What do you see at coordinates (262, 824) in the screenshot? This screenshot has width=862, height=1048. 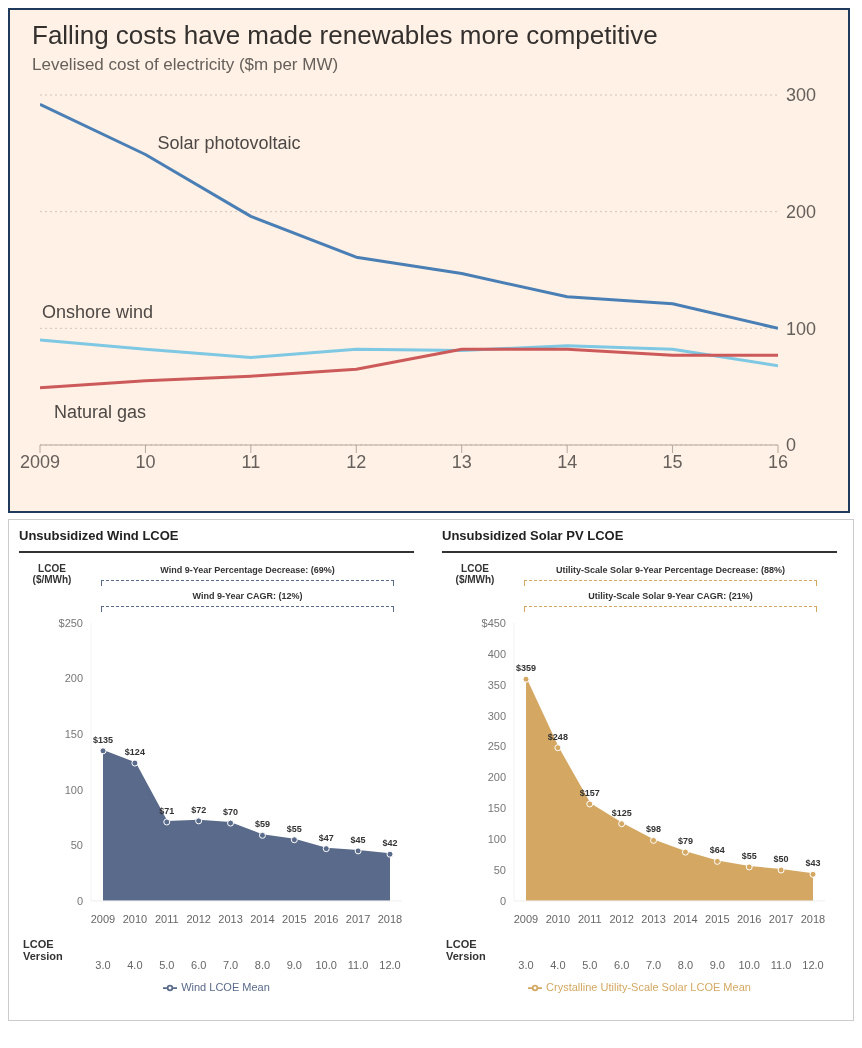 I see `data-label: $59` at bounding box center [262, 824].